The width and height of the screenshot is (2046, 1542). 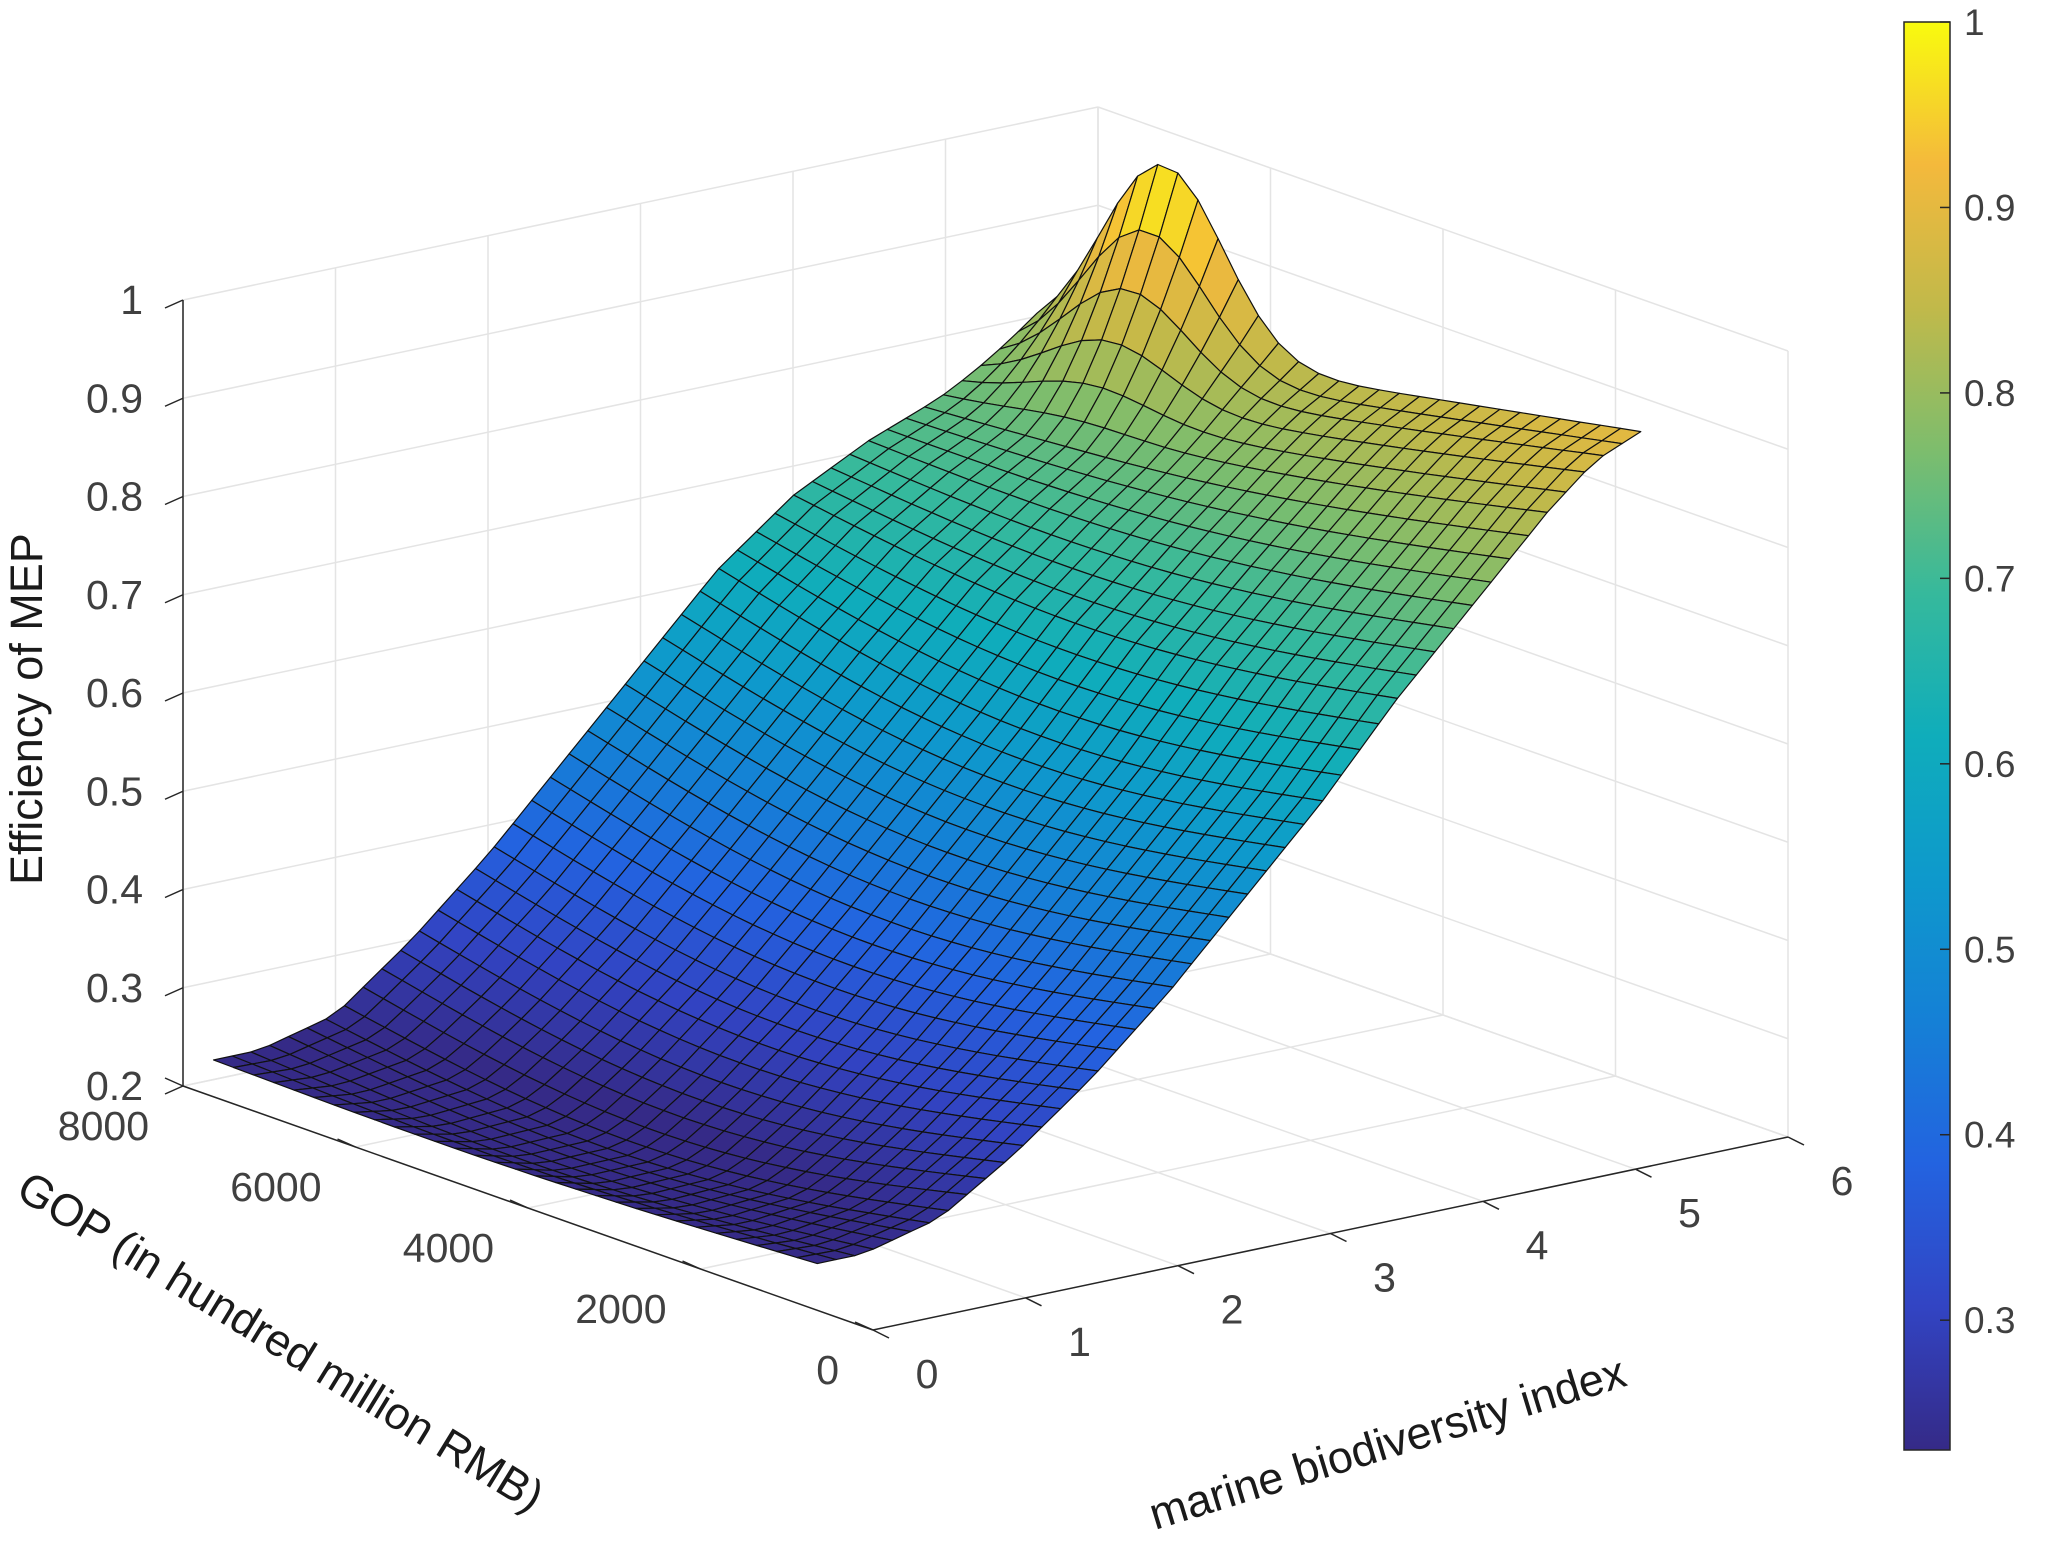 What do you see at coordinates (1079, 1342) in the screenshot?
I see `x-tick-label: 1` at bounding box center [1079, 1342].